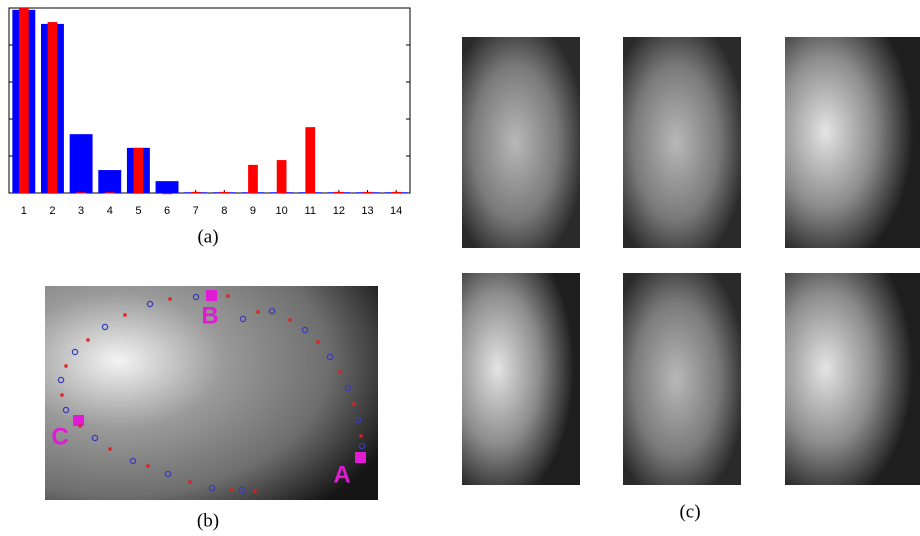  What do you see at coordinates (208, 520) in the screenshot?
I see `caption: (b)` at bounding box center [208, 520].